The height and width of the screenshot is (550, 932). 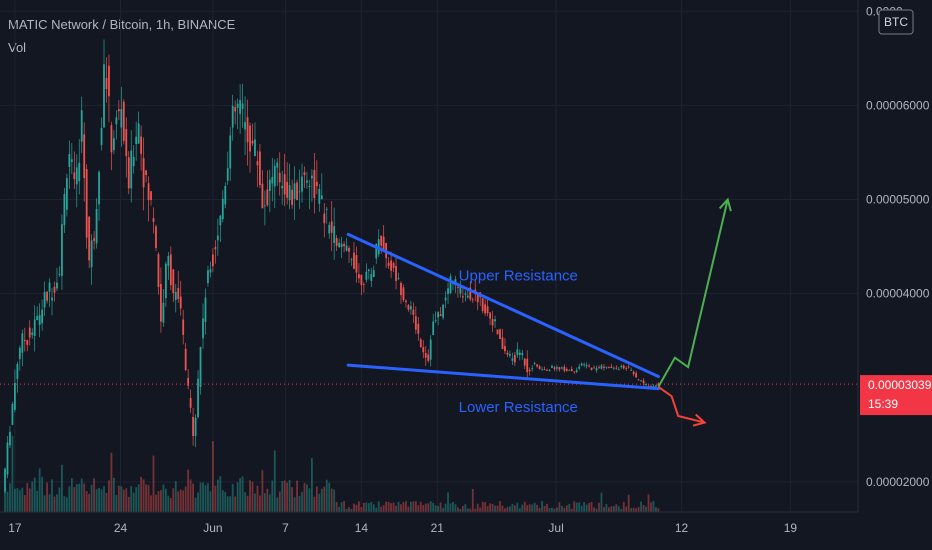 I want to click on last-price-value: 0.00003039, so click(x=900, y=385).